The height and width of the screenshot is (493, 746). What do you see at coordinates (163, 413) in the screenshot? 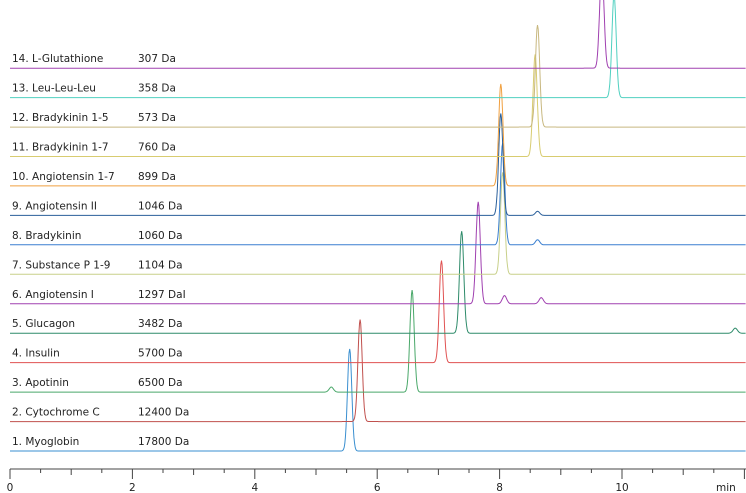
I see `trace-mass-label-2: 12400 Da` at bounding box center [163, 413].